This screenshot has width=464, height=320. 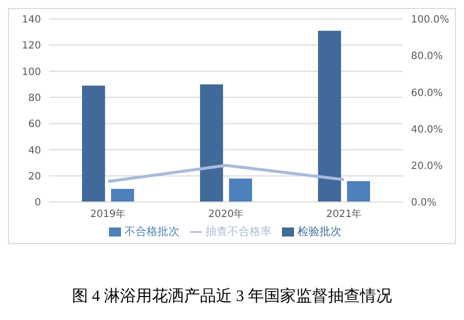 What do you see at coordinates (34, 150) in the screenshot?
I see `y-tick-label: 40` at bounding box center [34, 150].